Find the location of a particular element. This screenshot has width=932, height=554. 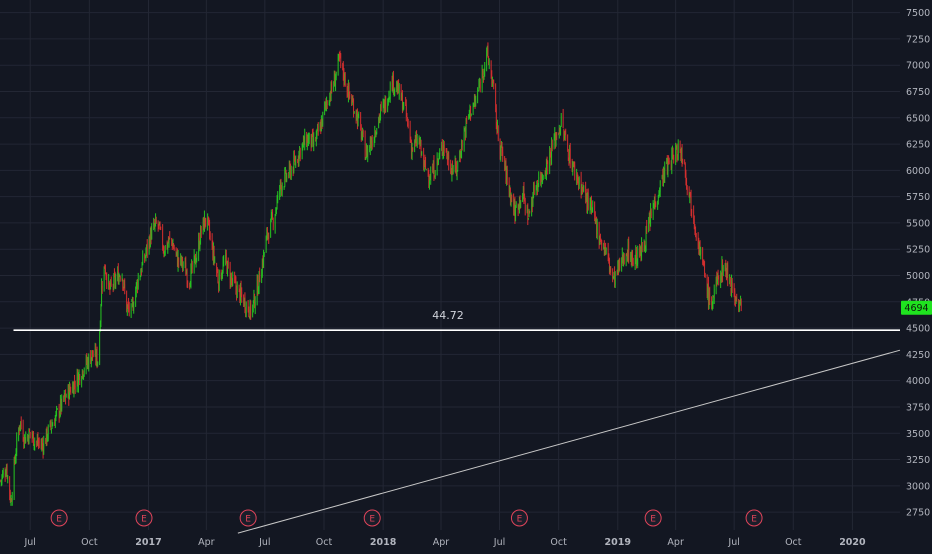

y-tick-label: 3500 is located at coordinates (918, 434).